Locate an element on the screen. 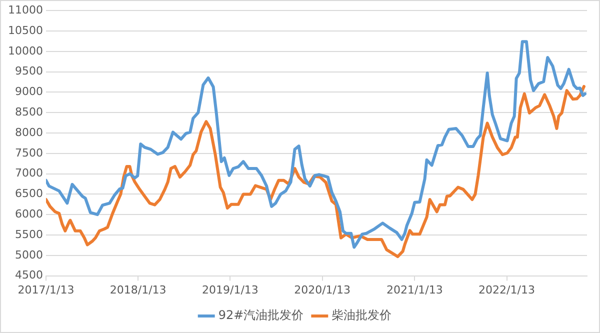 The height and width of the screenshot is (333, 600). y-tick-label: 5500 is located at coordinates (28, 234).